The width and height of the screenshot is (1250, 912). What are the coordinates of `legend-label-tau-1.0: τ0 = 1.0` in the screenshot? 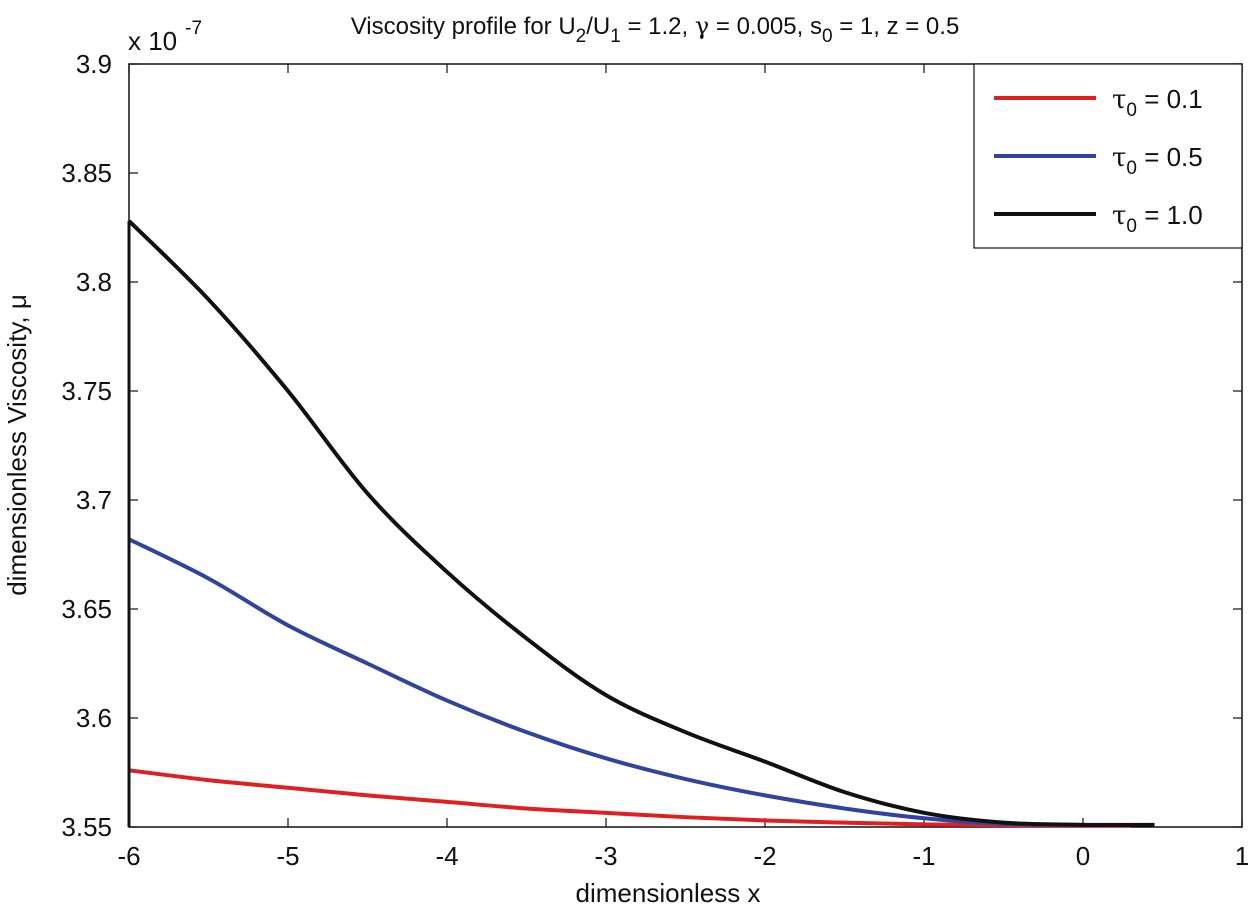 It's located at (1157, 218).